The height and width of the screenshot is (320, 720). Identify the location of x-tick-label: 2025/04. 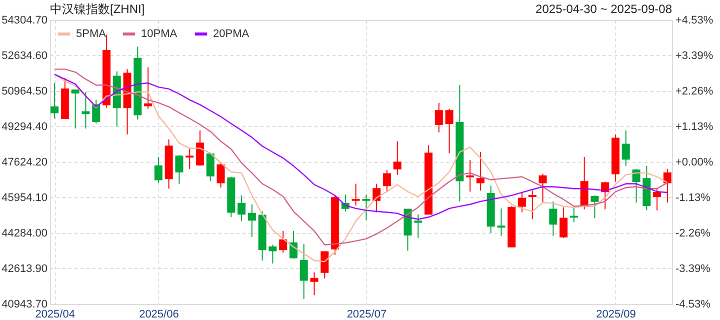
(55, 314).